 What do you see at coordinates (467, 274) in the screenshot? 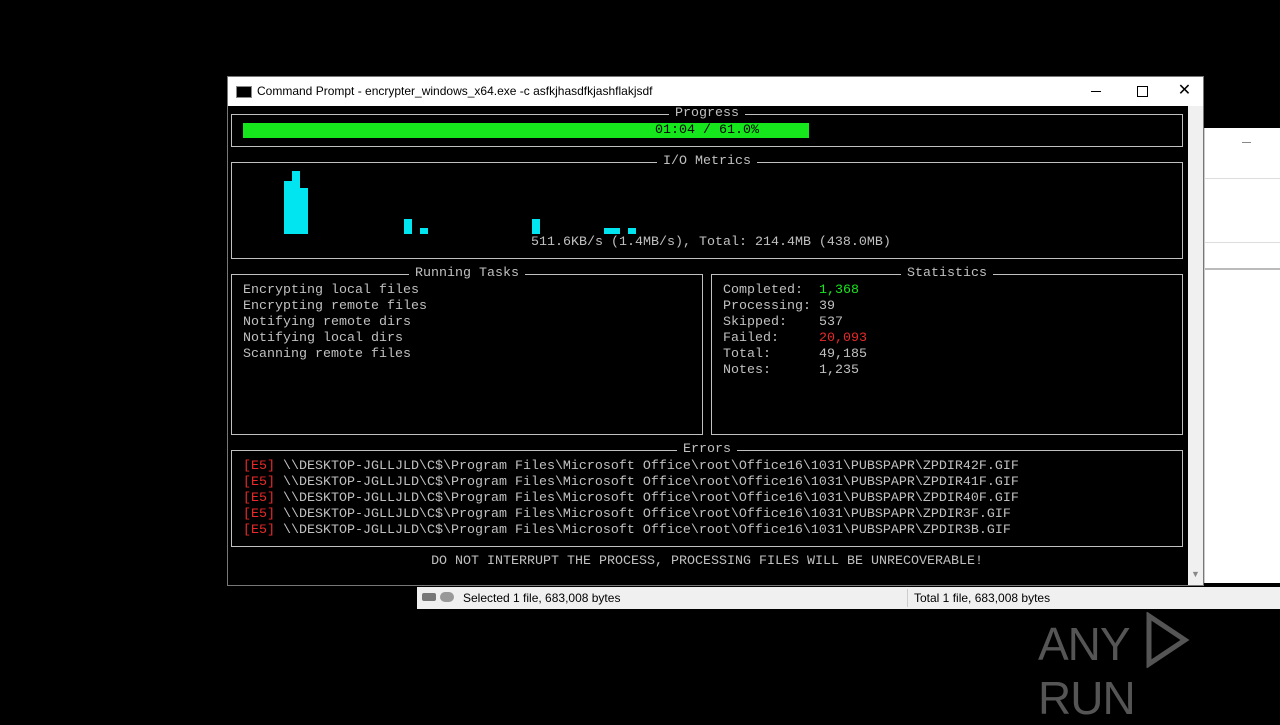
I see `panel-title: Running Tasks` at bounding box center [467, 274].